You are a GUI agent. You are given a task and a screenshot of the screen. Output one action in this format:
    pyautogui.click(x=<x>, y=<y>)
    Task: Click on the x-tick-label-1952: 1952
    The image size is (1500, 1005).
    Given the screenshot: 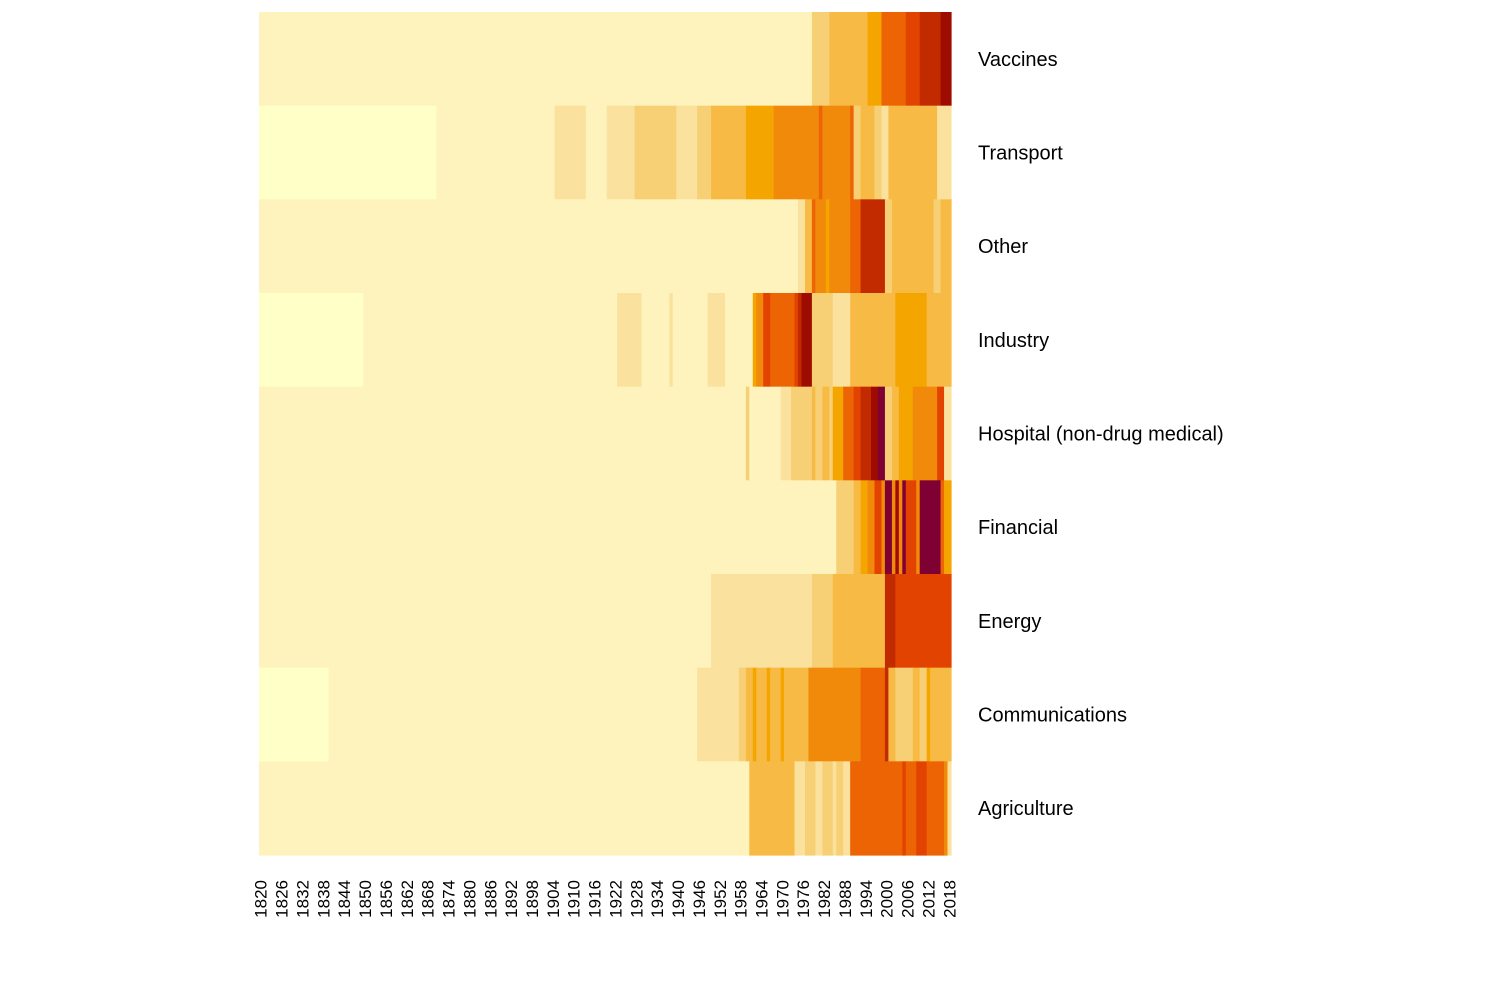 What is the action you would take?
    pyautogui.click(x=720, y=899)
    